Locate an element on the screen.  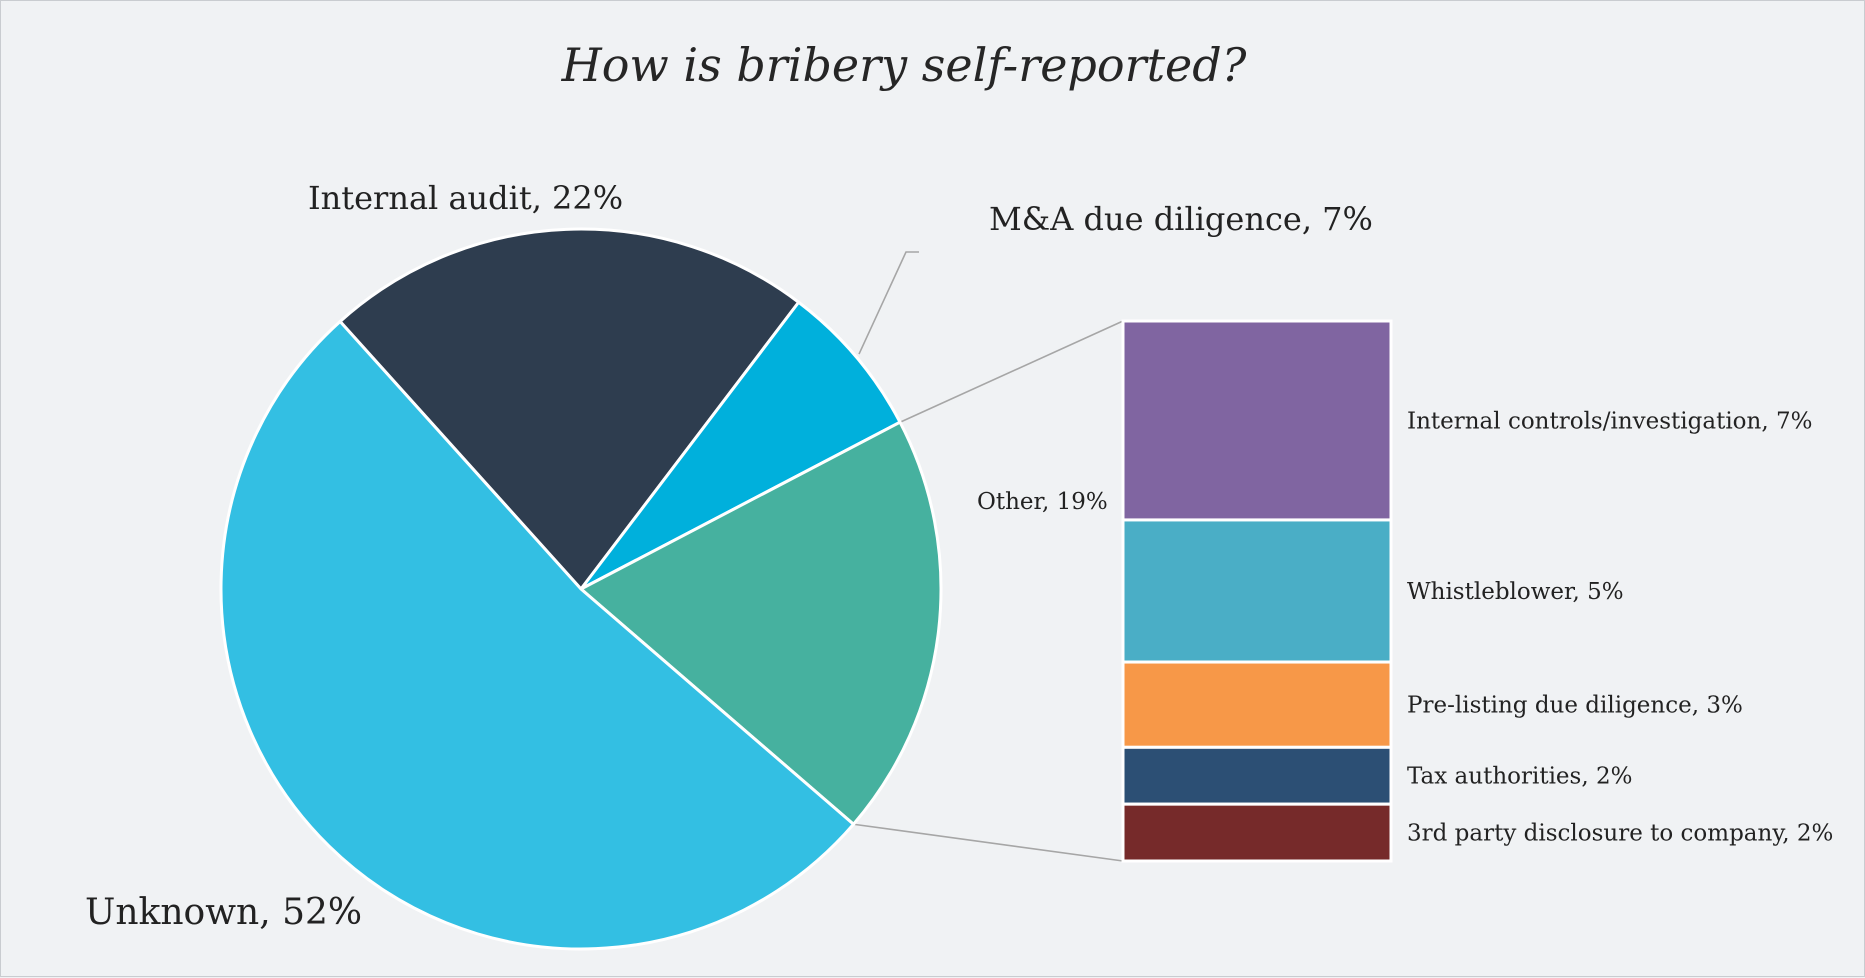
bar-segment-whistleblower is located at coordinates (1257, 591).